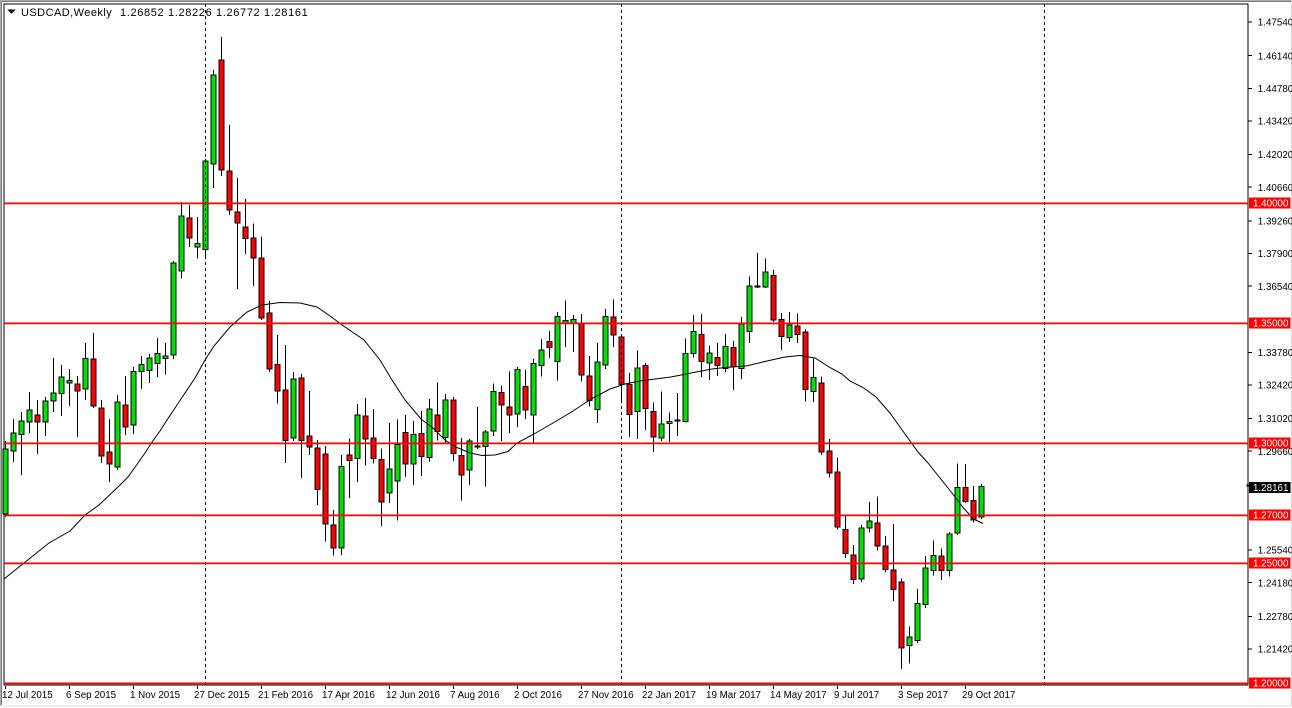 This screenshot has width=1292, height=708. What do you see at coordinates (1271, 564) in the screenshot?
I see `svg-text: 1.25000` at bounding box center [1271, 564].